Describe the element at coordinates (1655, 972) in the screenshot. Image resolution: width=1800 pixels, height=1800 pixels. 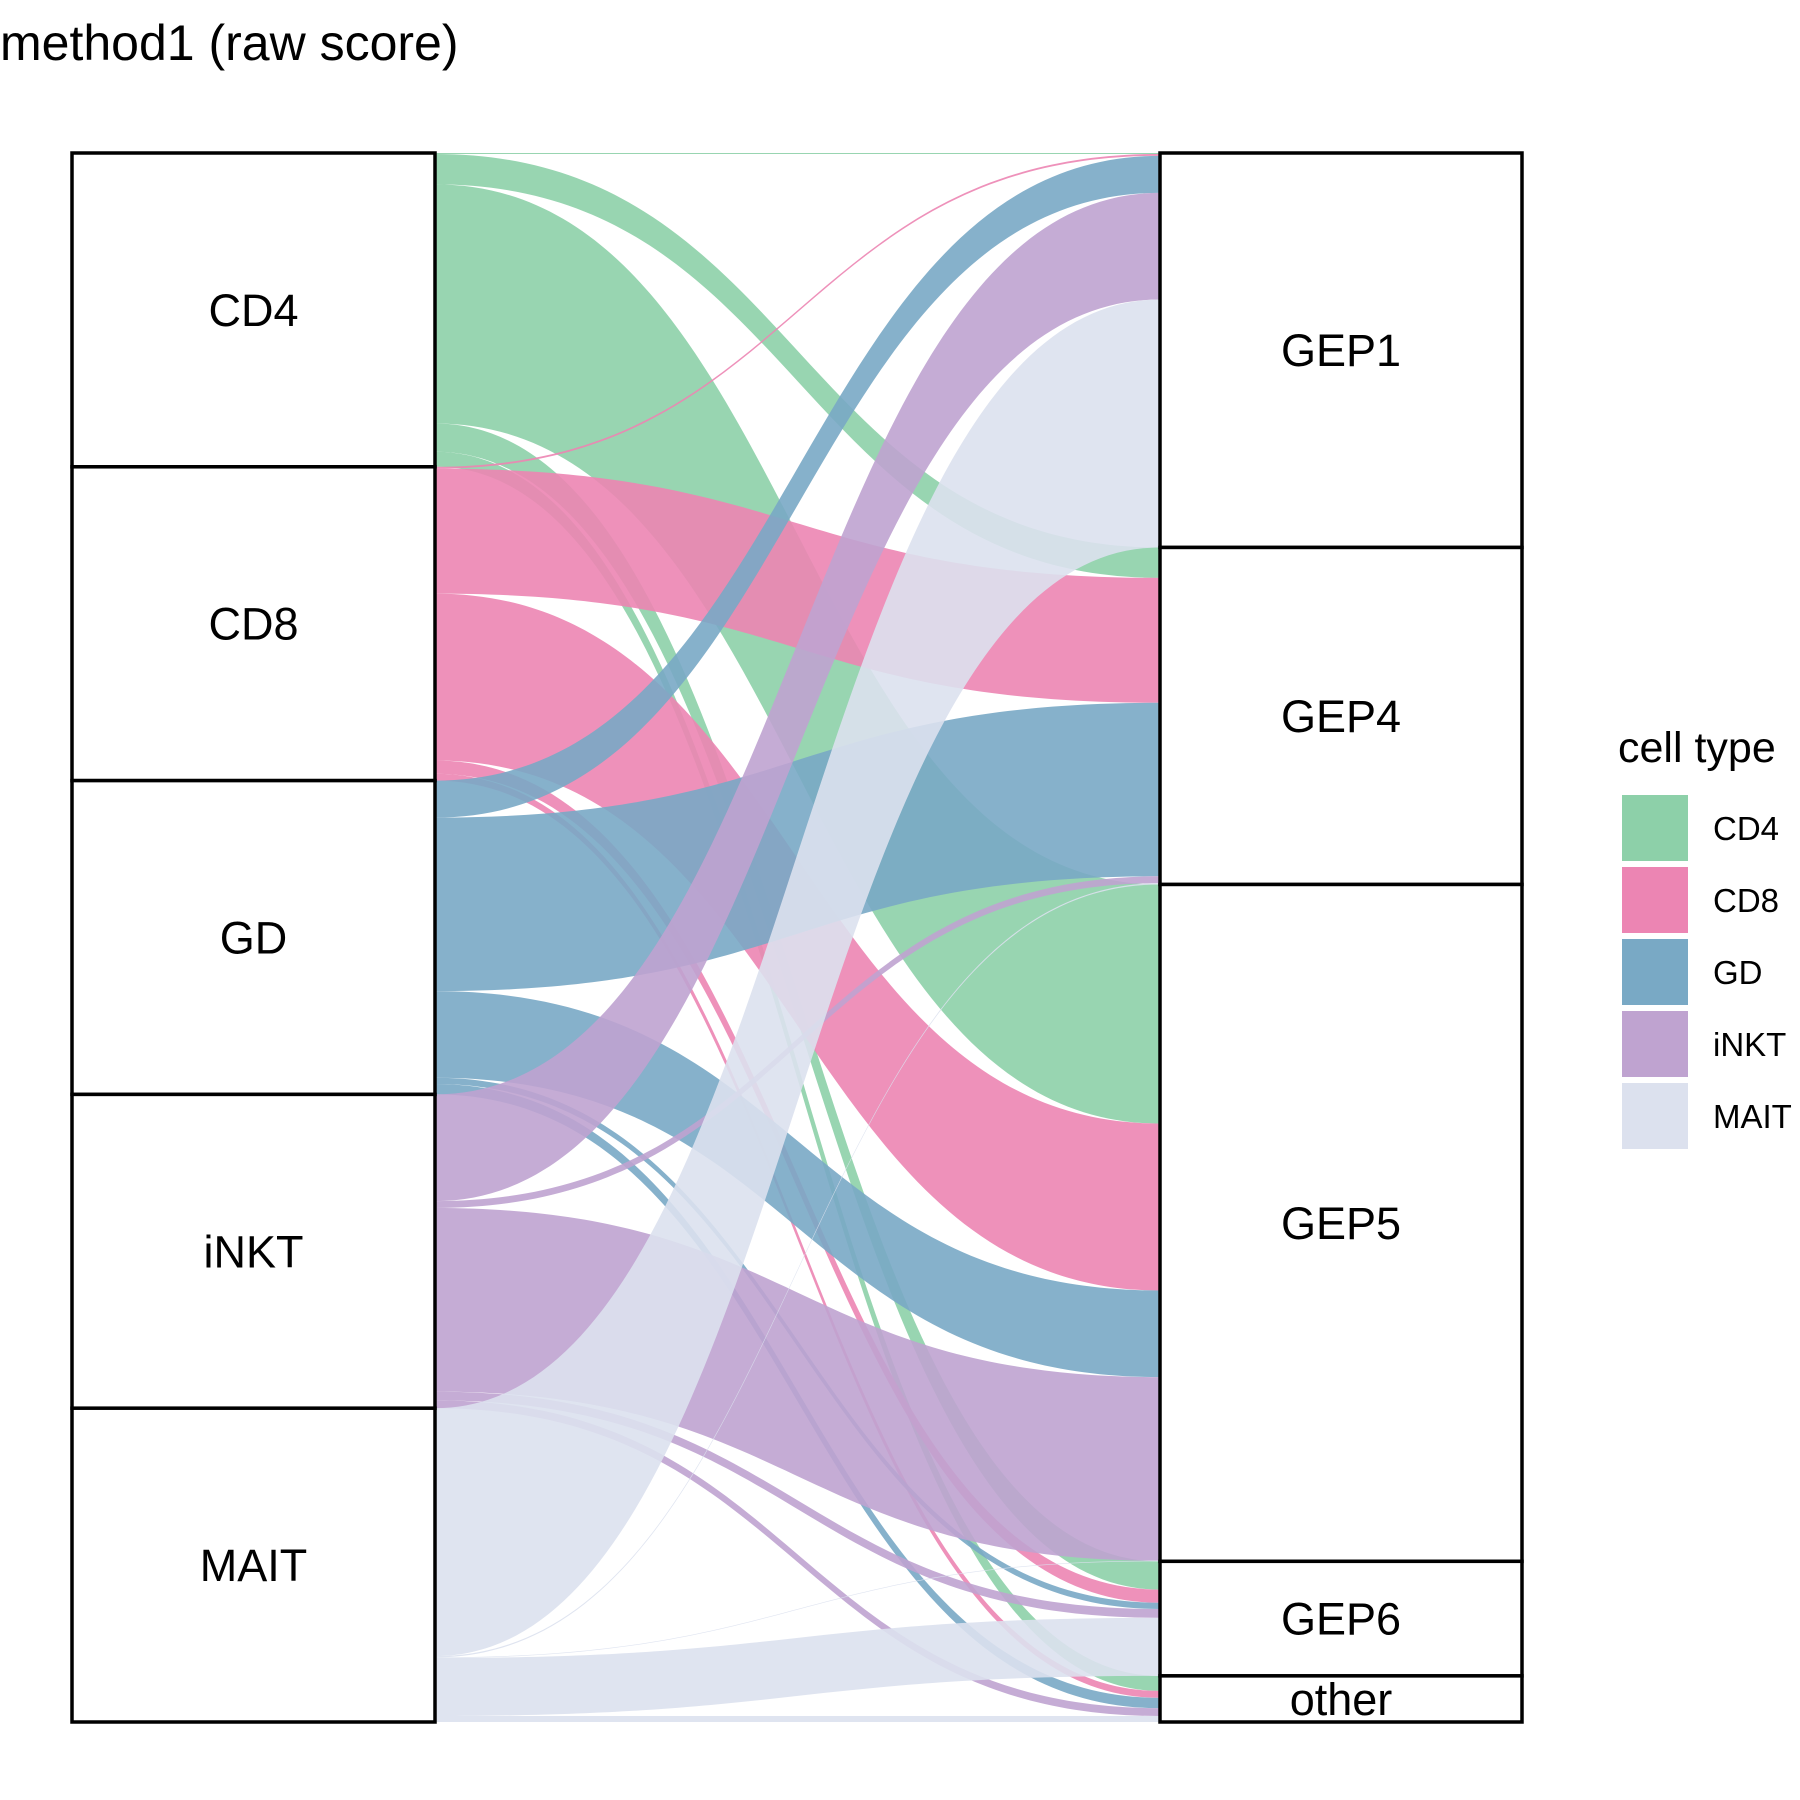
I see `legend-swatch-gd` at that location.